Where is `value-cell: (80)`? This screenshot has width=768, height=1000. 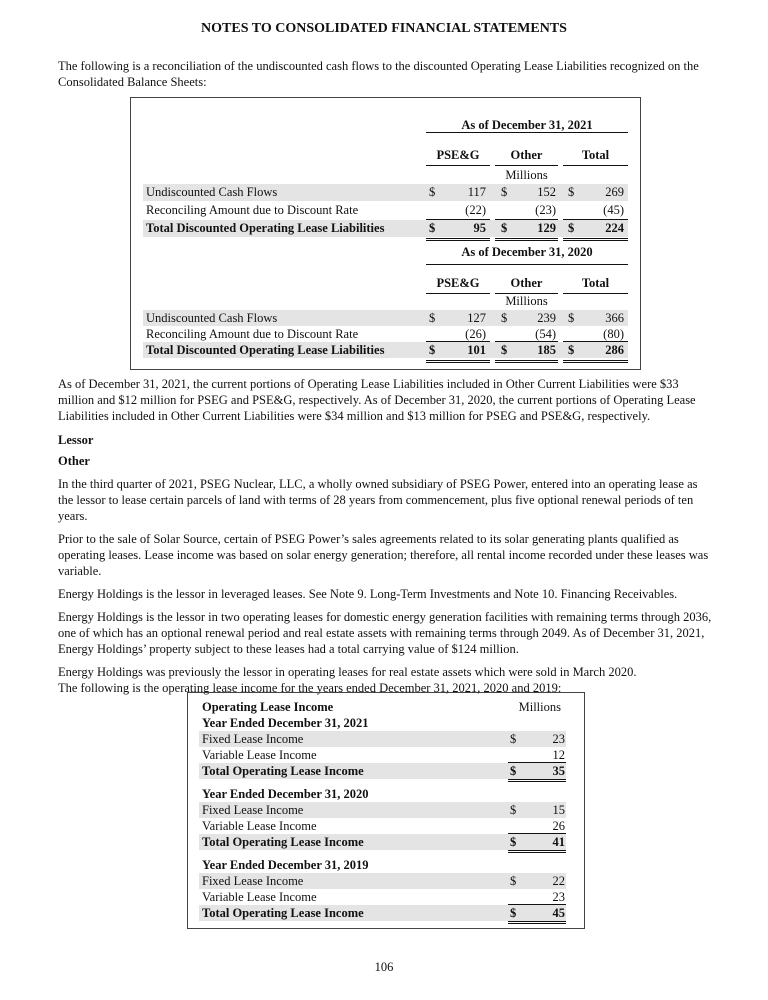 value-cell: (80) is located at coordinates (613, 334).